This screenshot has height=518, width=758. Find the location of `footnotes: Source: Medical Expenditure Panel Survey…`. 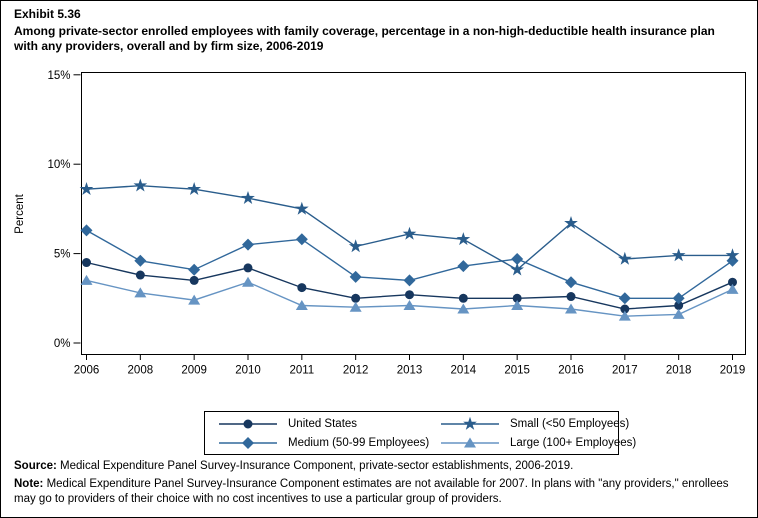

footnotes: Source: Medical Expenditure Panel Survey… is located at coordinates (381, 483).